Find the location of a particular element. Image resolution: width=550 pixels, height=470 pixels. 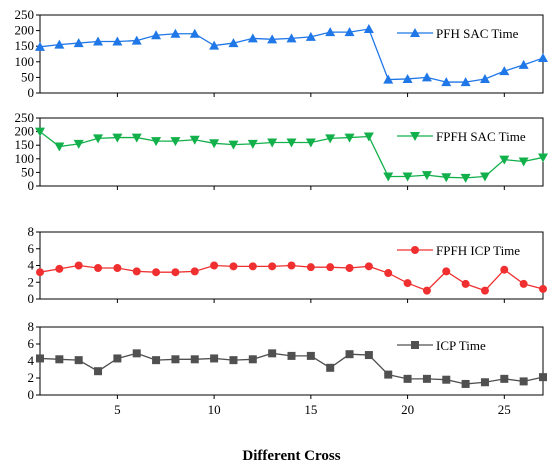

legend-label: FPFH SAC Time is located at coordinates (481, 136).